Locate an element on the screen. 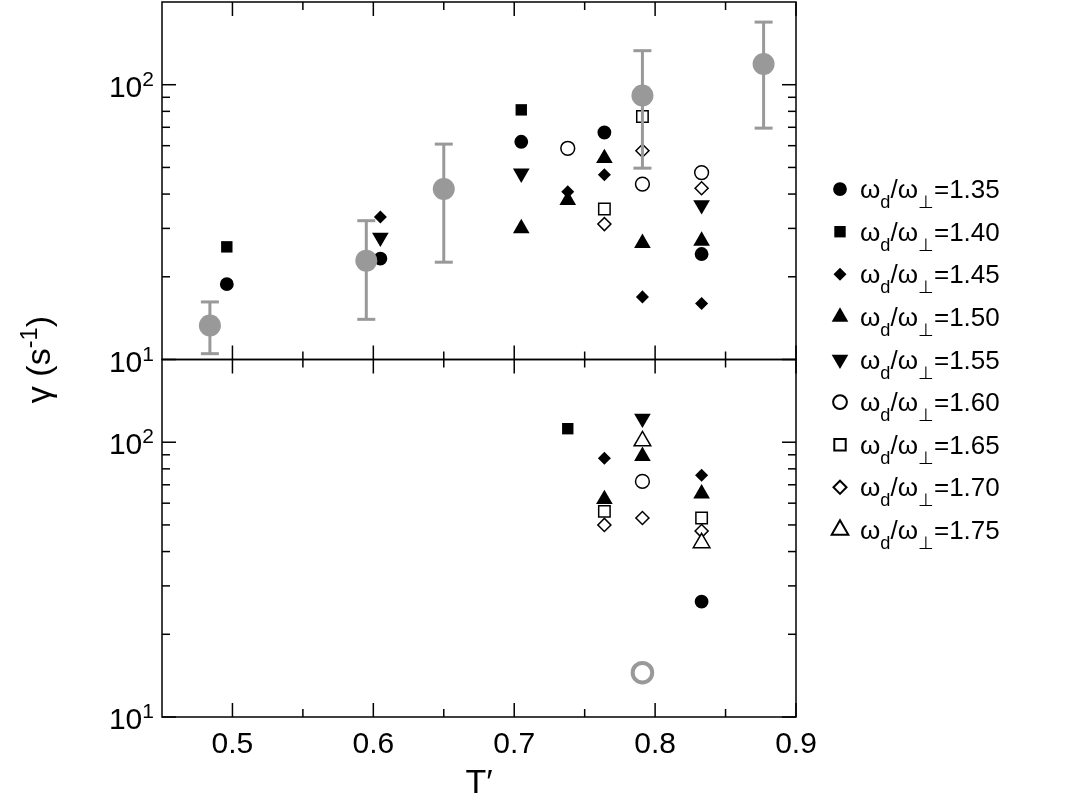 This screenshot has width=1070, height=795. x-tick-label: 0.6 is located at coordinates (373, 742).